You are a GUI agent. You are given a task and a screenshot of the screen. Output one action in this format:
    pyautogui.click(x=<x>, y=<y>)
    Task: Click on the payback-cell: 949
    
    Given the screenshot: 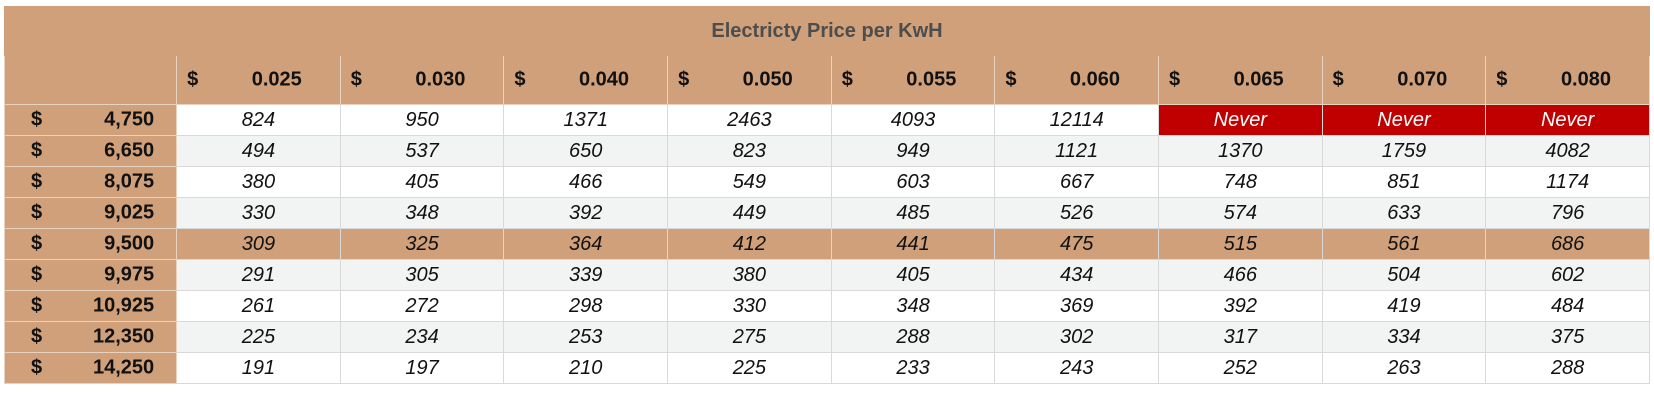 What is the action you would take?
    pyautogui.click(x=913, y=151)
    